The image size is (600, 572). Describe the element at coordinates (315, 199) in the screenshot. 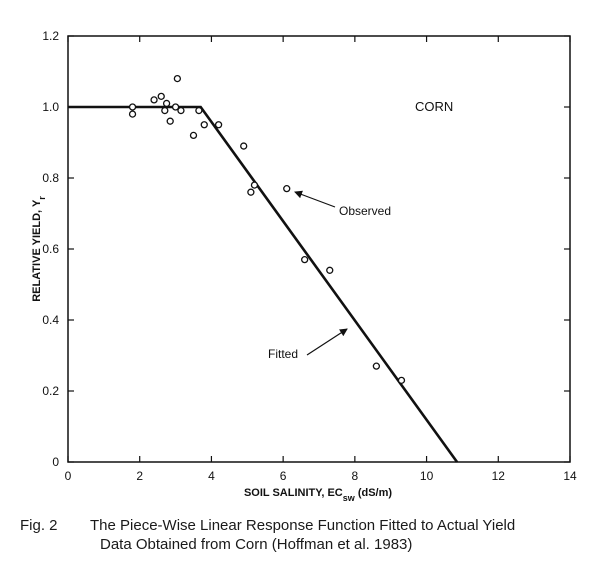

I see `observed-arrow` at that location.